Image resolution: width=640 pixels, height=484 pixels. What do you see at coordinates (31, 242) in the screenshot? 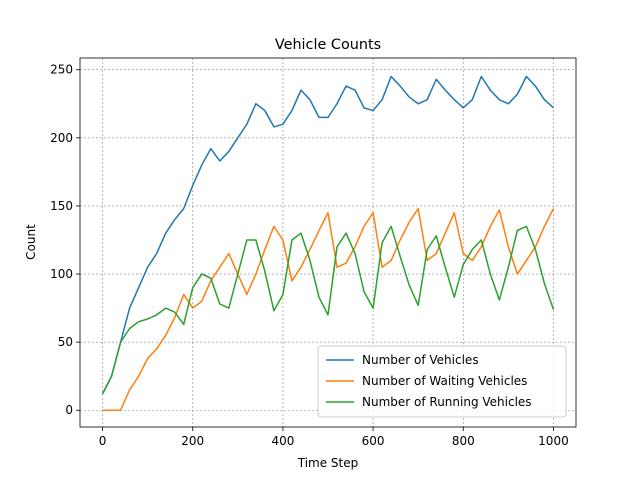
I see `y-axis-label: Count` at bounding box center [31, 242].